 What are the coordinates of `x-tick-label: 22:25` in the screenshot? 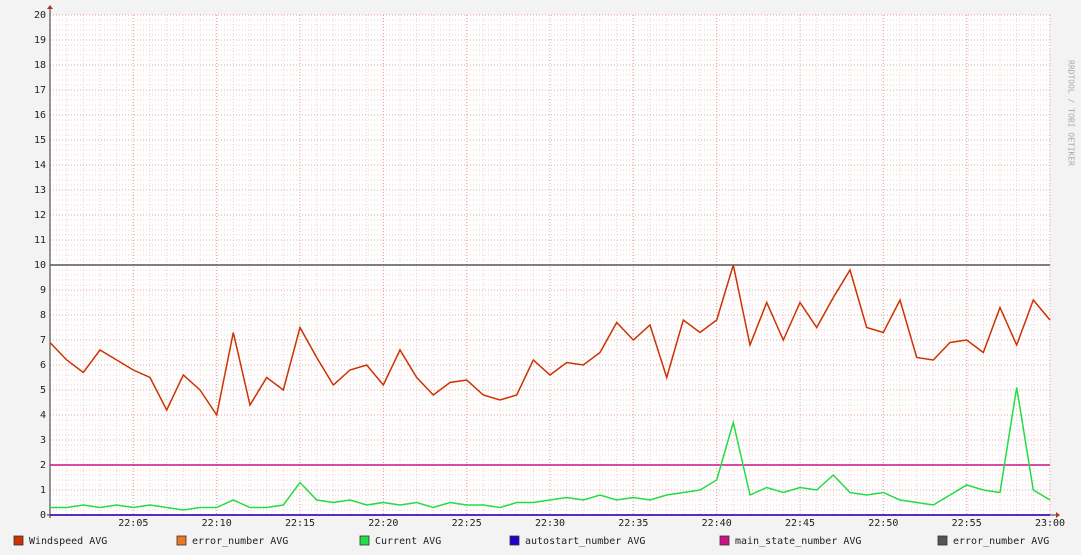 It's located at (467, 523).